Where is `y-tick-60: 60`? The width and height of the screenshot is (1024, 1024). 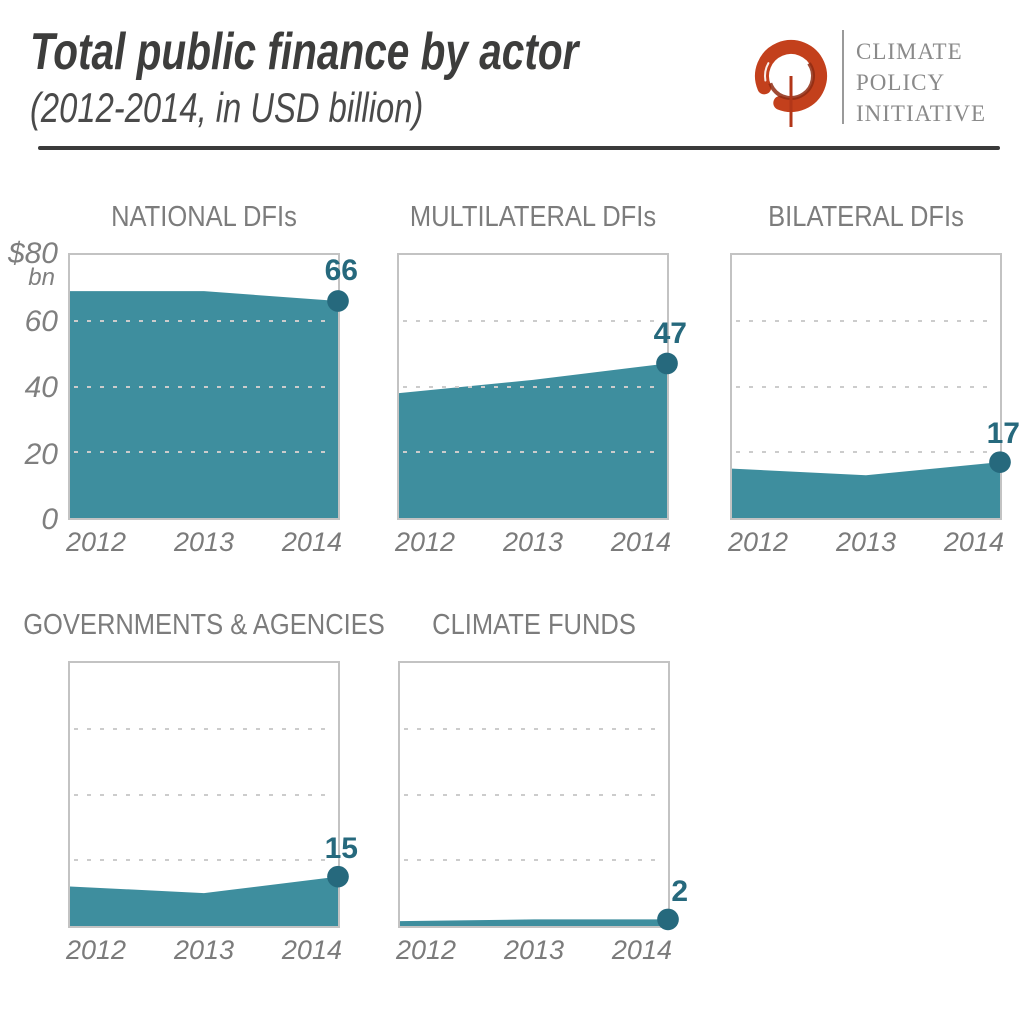 y-tick-60: 60 is located at coordinates (41, 321).